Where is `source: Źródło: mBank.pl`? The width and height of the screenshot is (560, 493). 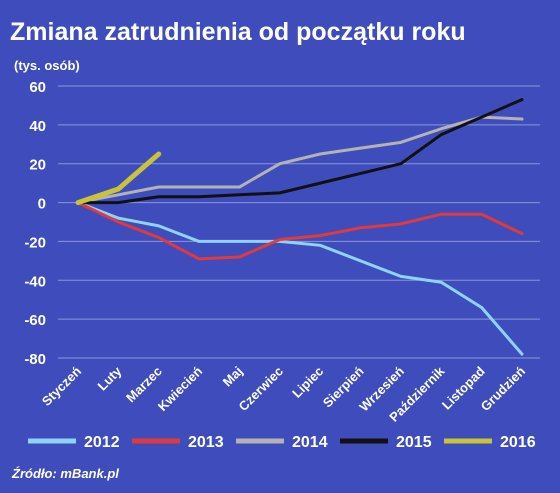 source: Źródło: mBank.pl is located at coordinates (65, 473).